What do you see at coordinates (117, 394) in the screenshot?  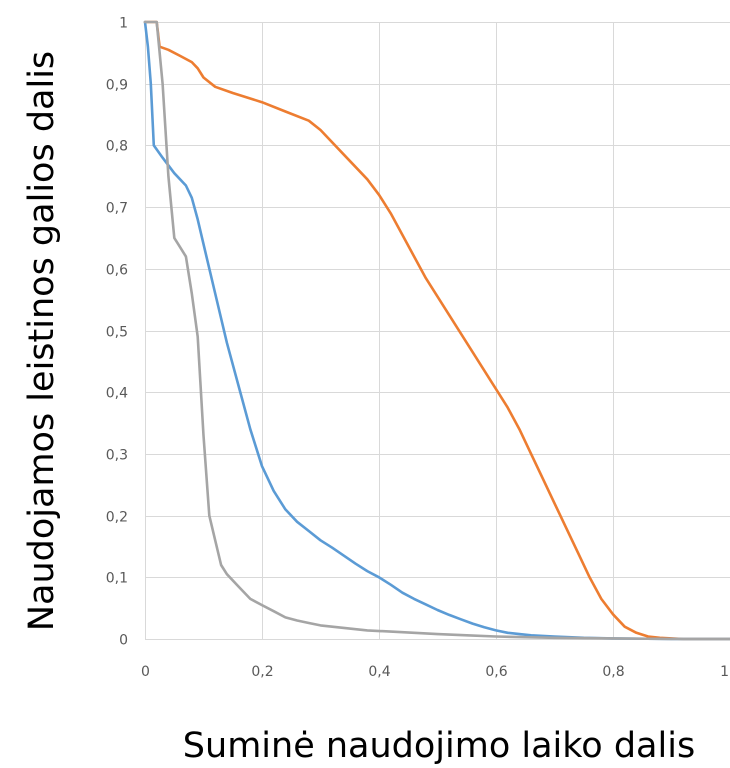 I see `y-tick-label: 0,4` at bounding box center [117, 394].